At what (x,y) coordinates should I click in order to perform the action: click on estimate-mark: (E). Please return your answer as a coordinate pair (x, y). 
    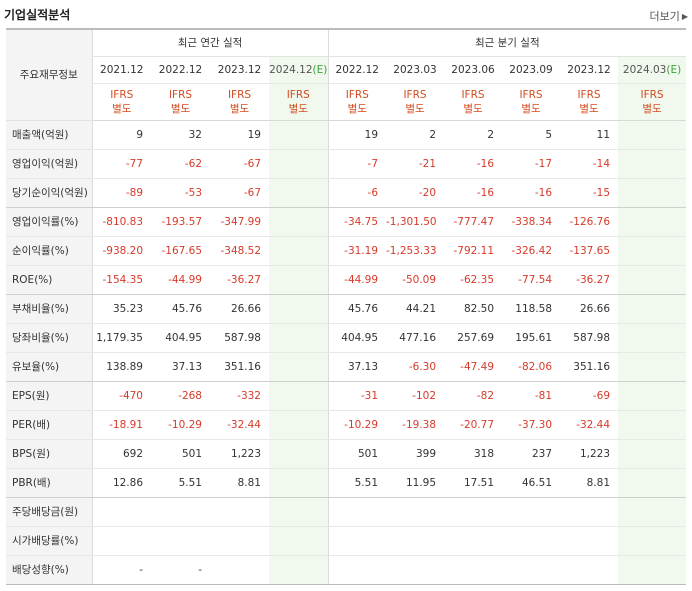
    Looking at the image, I should click on (320, 69).